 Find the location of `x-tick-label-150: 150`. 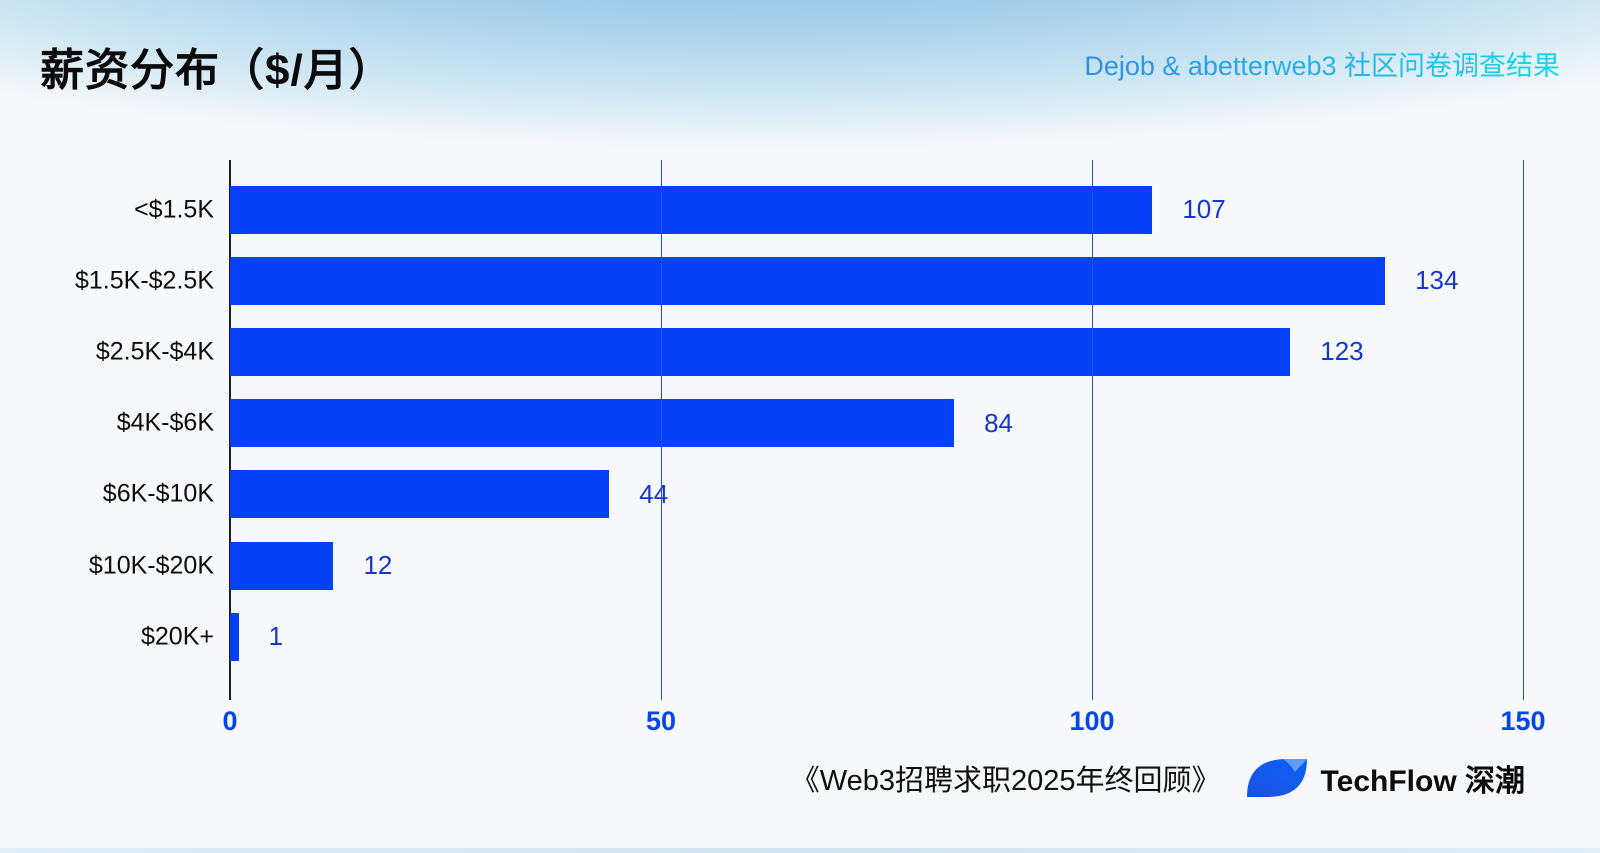

x-tick-label-150: 150 is located at coordinates (1523, 721).